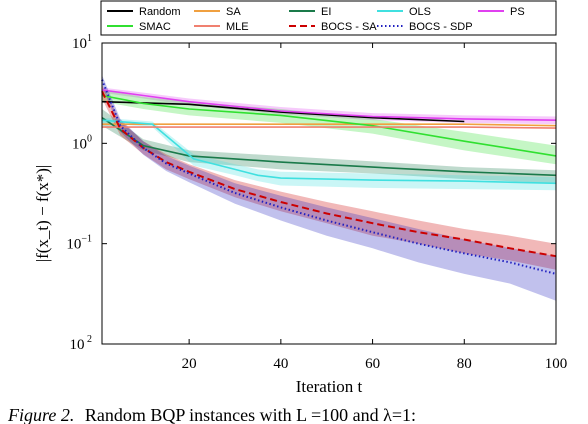 This screenshot has width=588, height=424. I want to click on legend-label-ps: PS, so click(517, 12).